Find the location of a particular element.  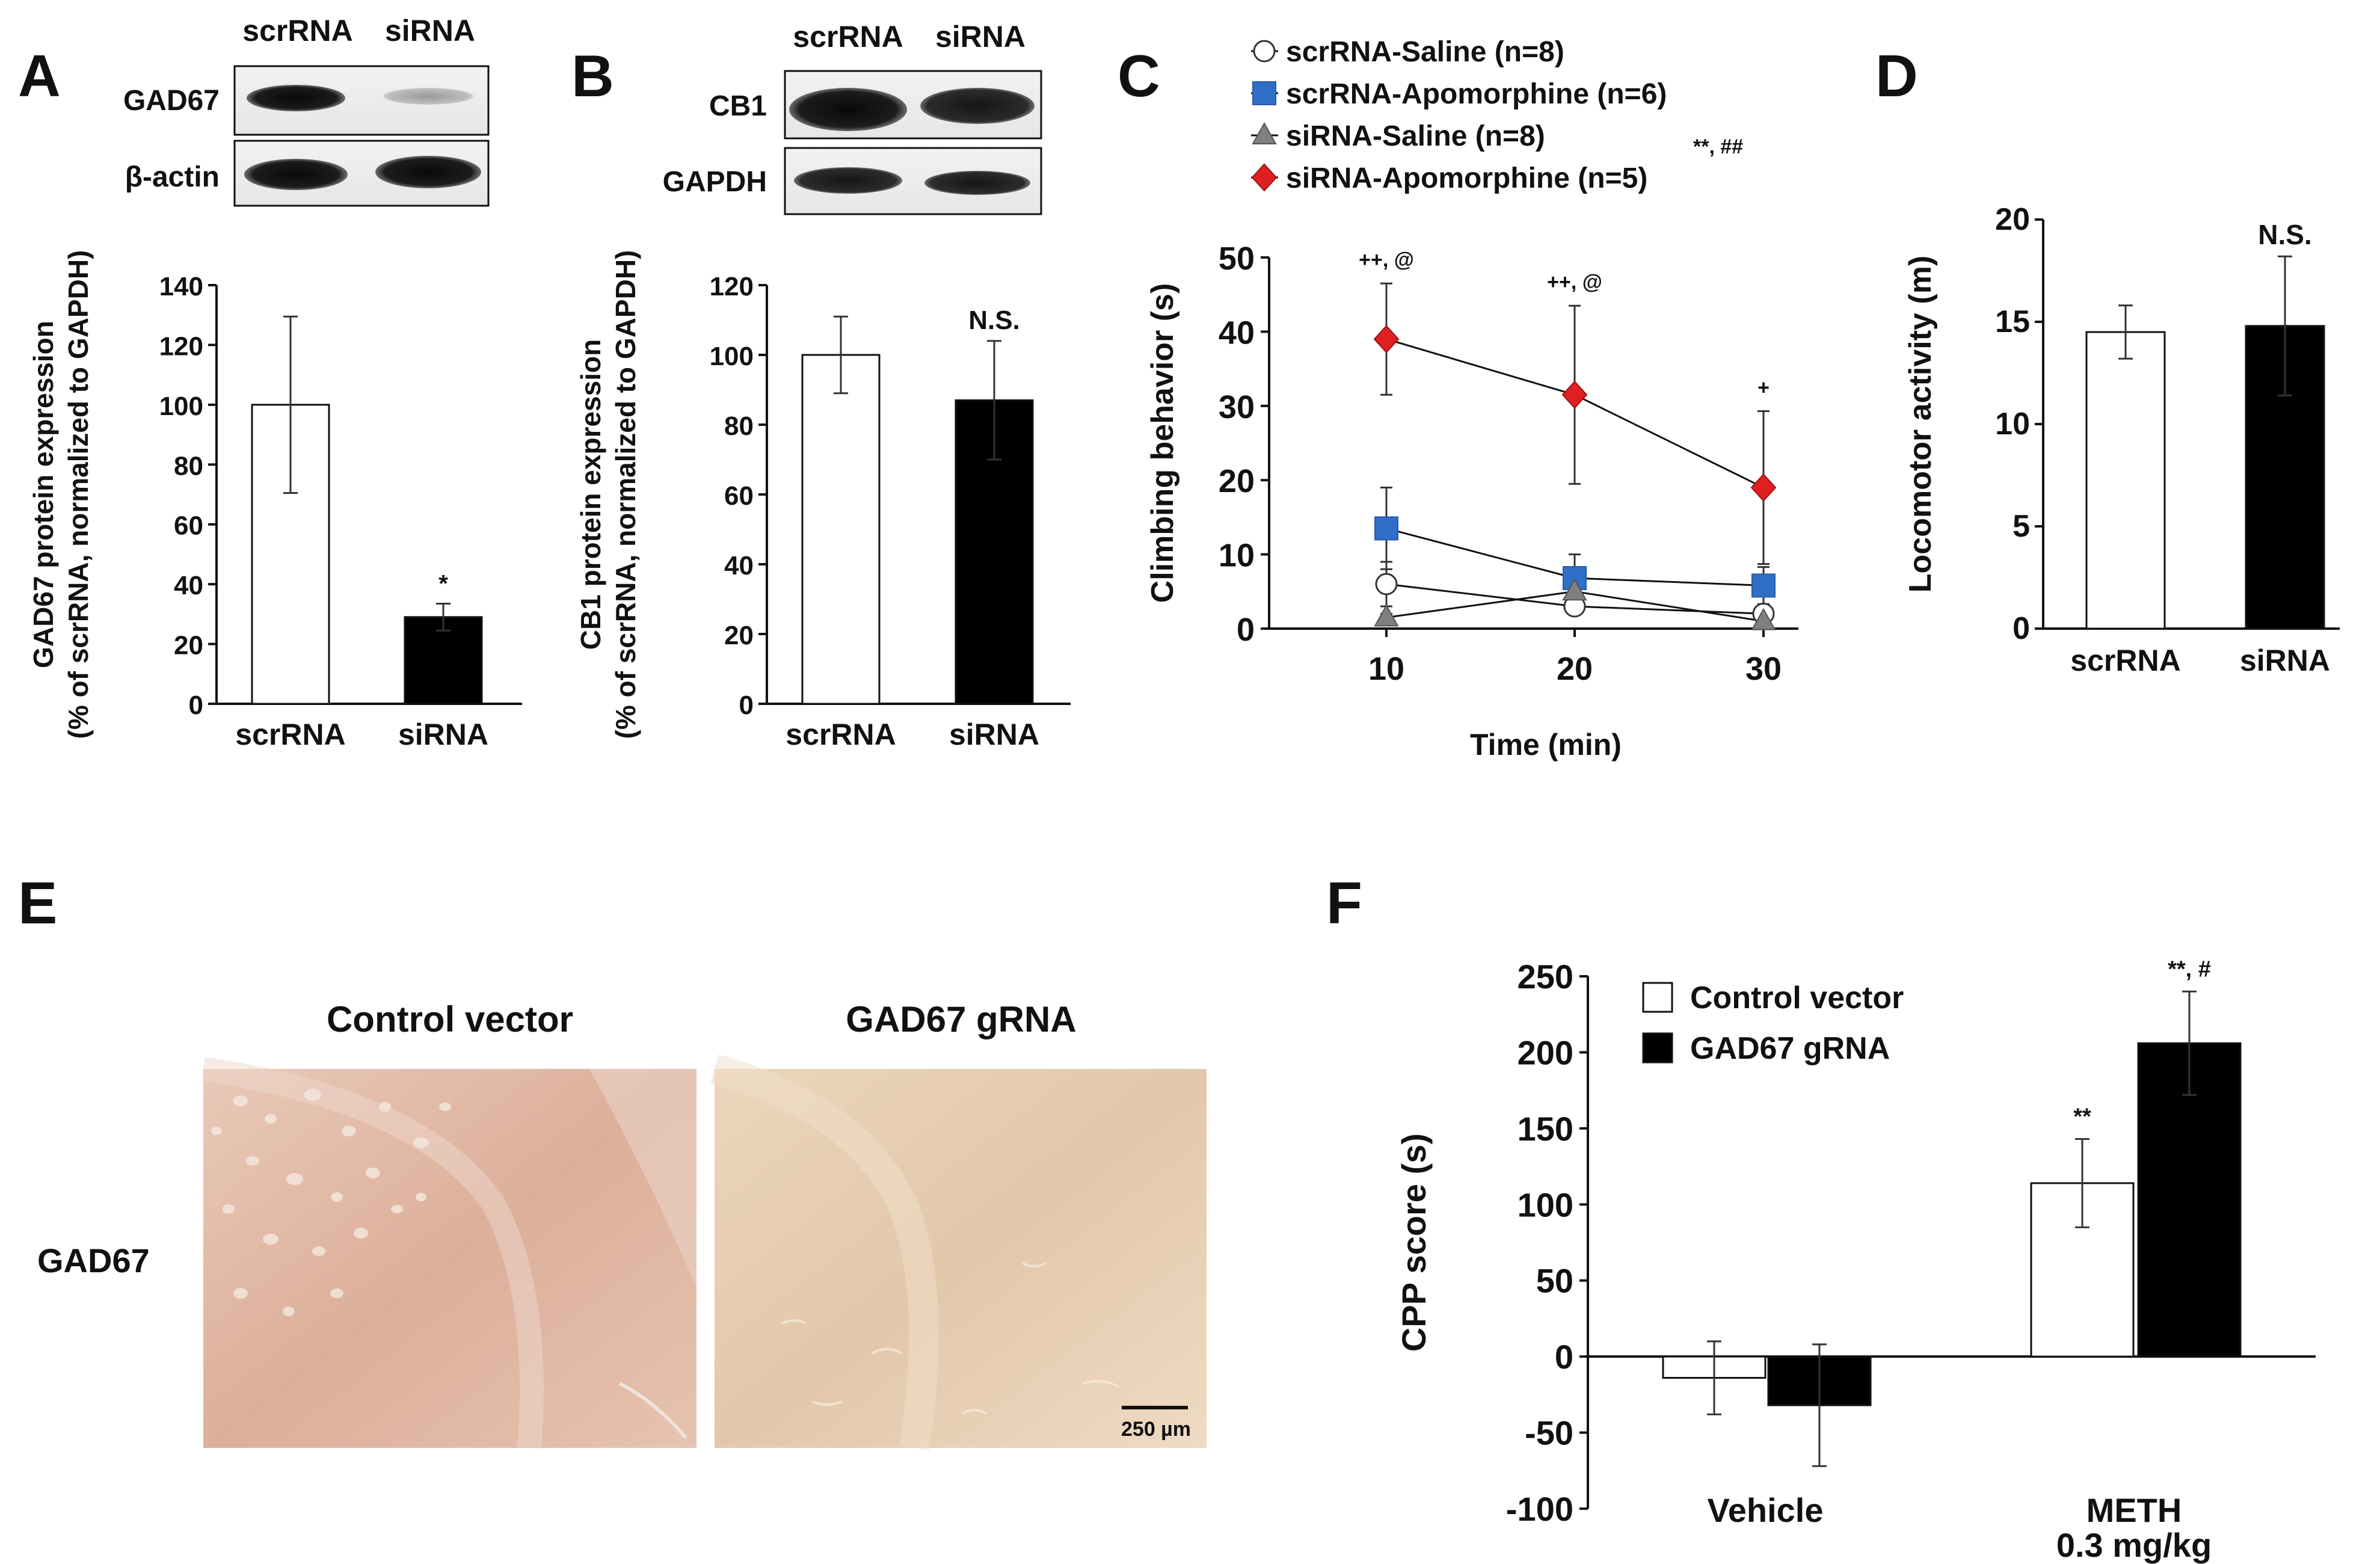

y-axis-label-0: GAD67 protein expression is located at coordinates (43, 494).